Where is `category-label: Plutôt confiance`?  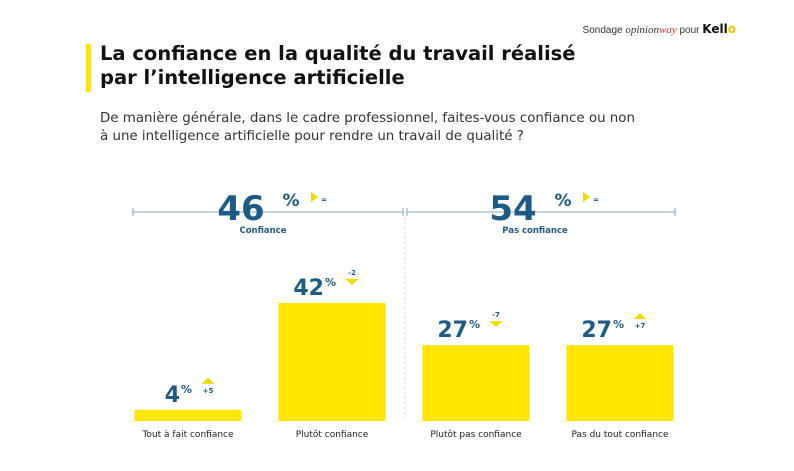
category-label: Plutôt confiance is located at coordinates (332, 434).